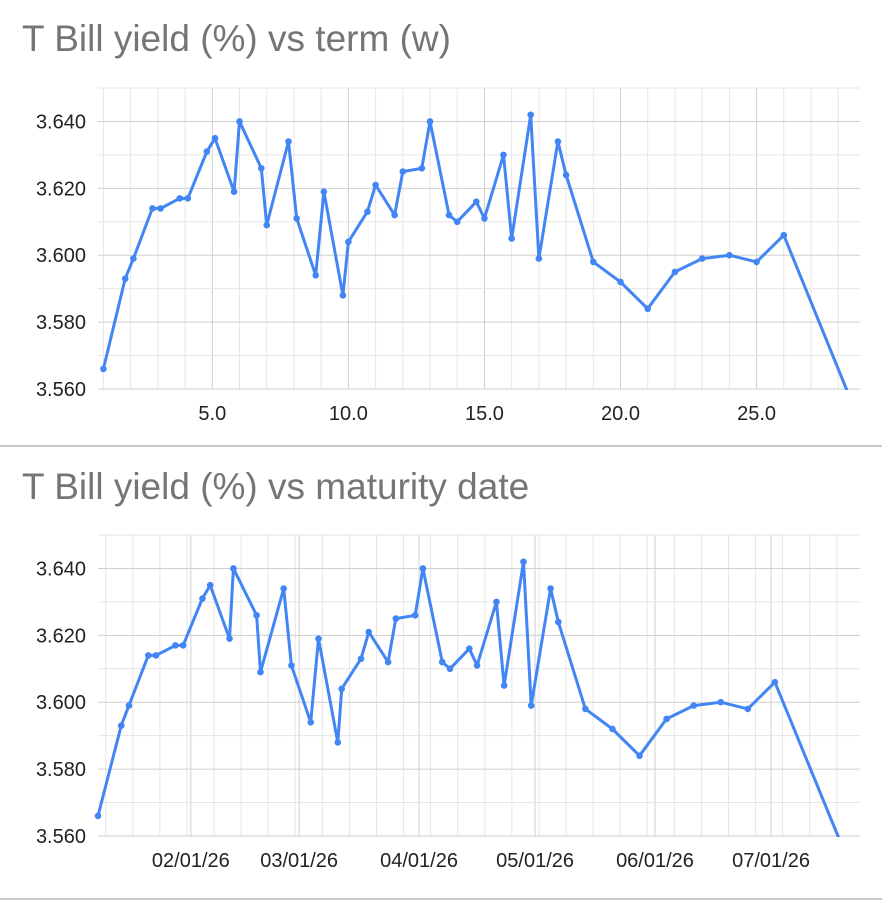 The height and width of the screenshot is (902, 882). What do you see at coordinates (484, 414) in the screenshot?
I see `x-tick-label: 15.0` at bounding box center [484, 414].